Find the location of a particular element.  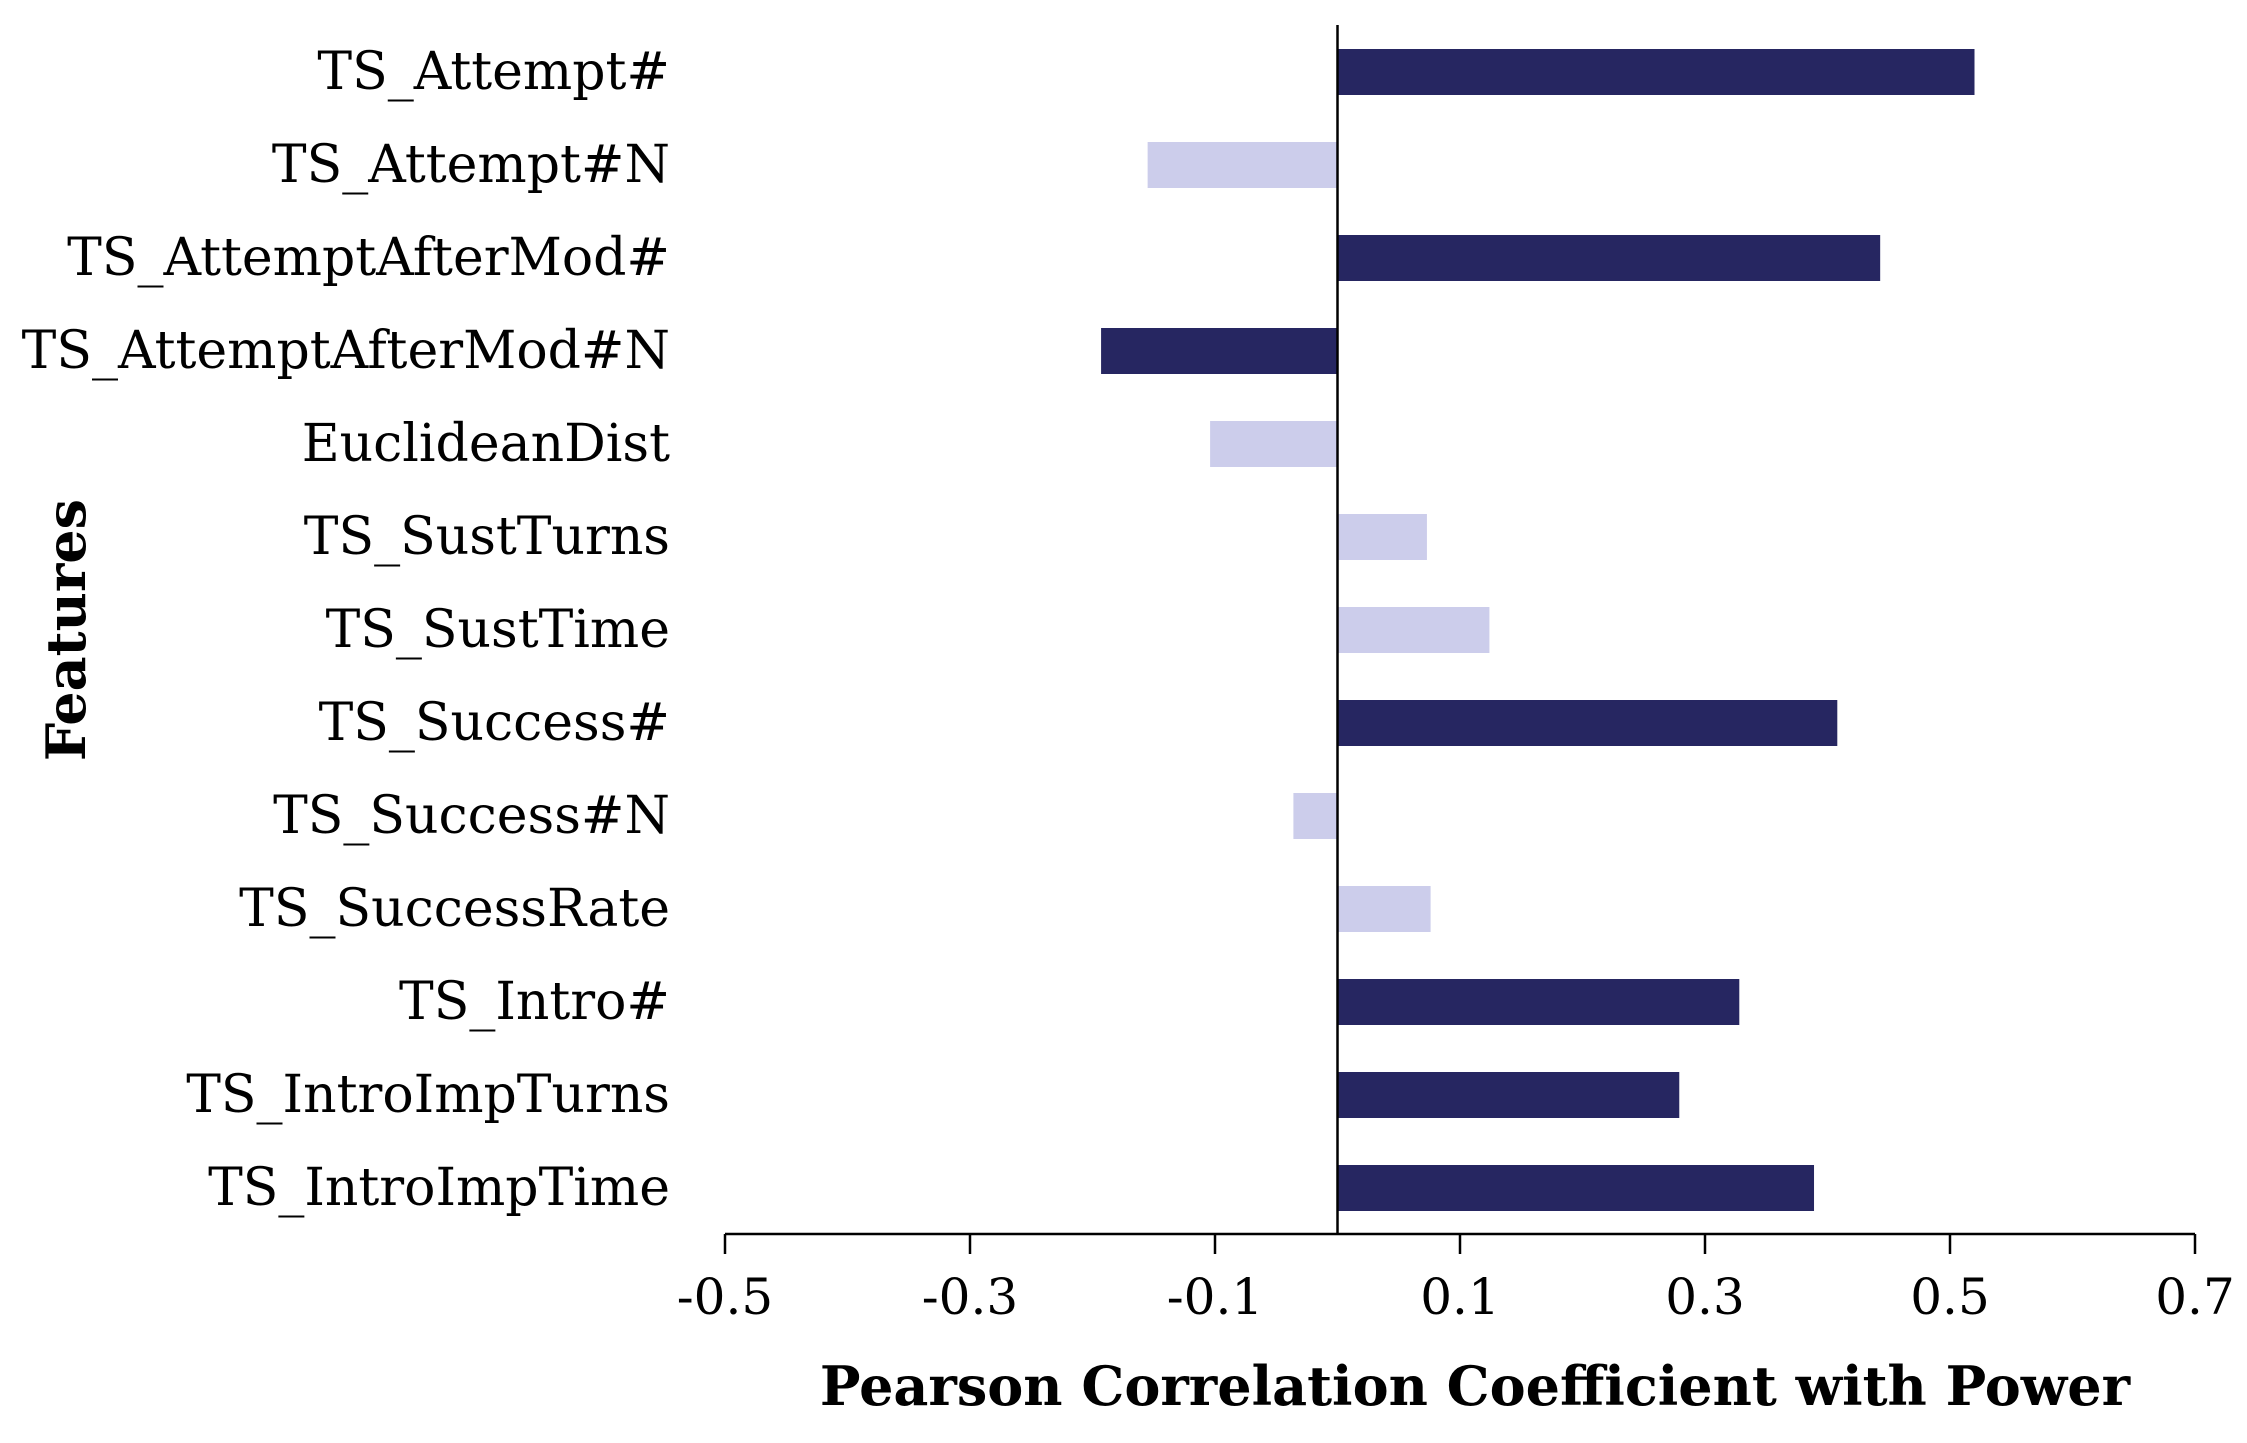

x-tick-label: 0.5 is located at coordinates (1950, 1297).